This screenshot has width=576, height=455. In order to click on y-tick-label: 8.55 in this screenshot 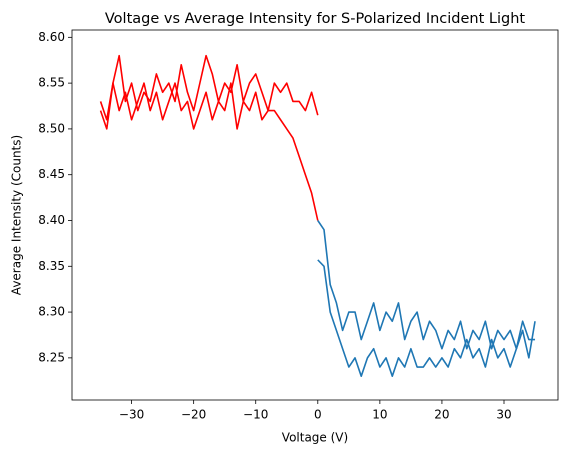, I will do `click(51, 83)`.